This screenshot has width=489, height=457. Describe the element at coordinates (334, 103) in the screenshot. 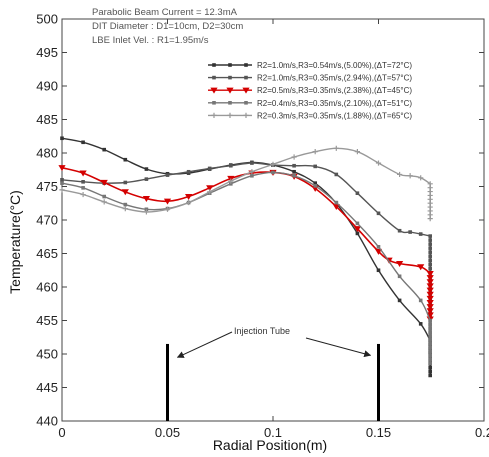

I see `legend-label: R2=0.4m/s,R3=0.35m/s,(2.10%),(ΔT=51°C)` at that location.